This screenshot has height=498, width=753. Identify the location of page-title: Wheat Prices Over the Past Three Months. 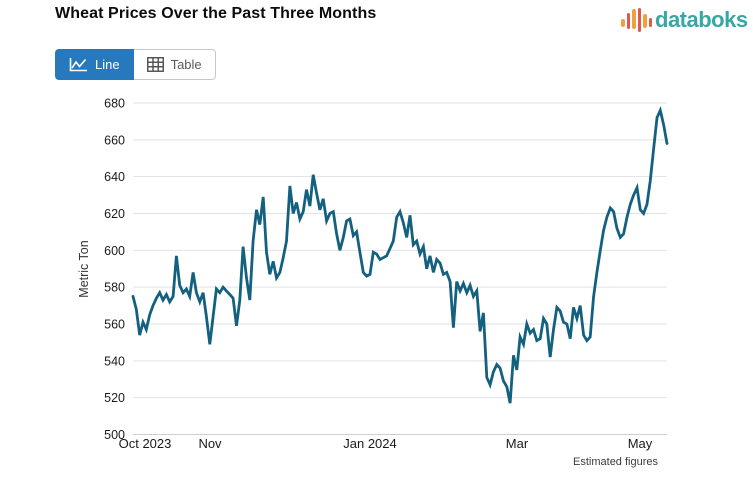
(216, 13).